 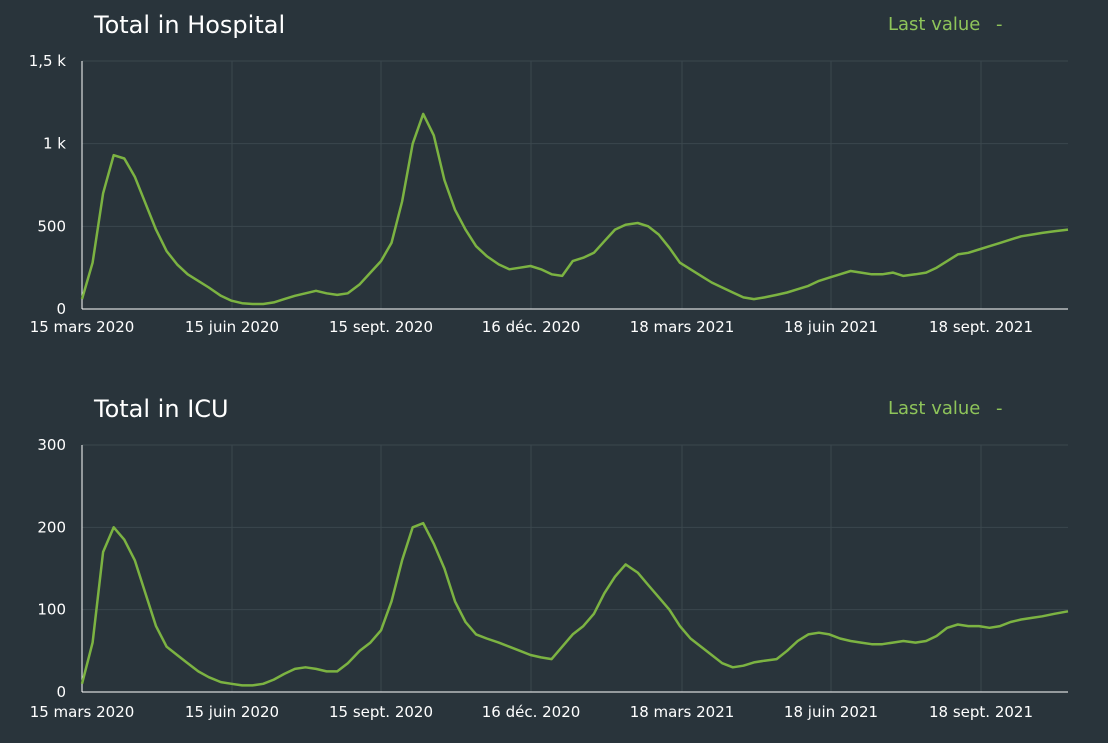 What do you see at coordinates (48, 61) in the screenshot?
I see `y-tick-label: 1,5 k` at bounding box center [48, 61].